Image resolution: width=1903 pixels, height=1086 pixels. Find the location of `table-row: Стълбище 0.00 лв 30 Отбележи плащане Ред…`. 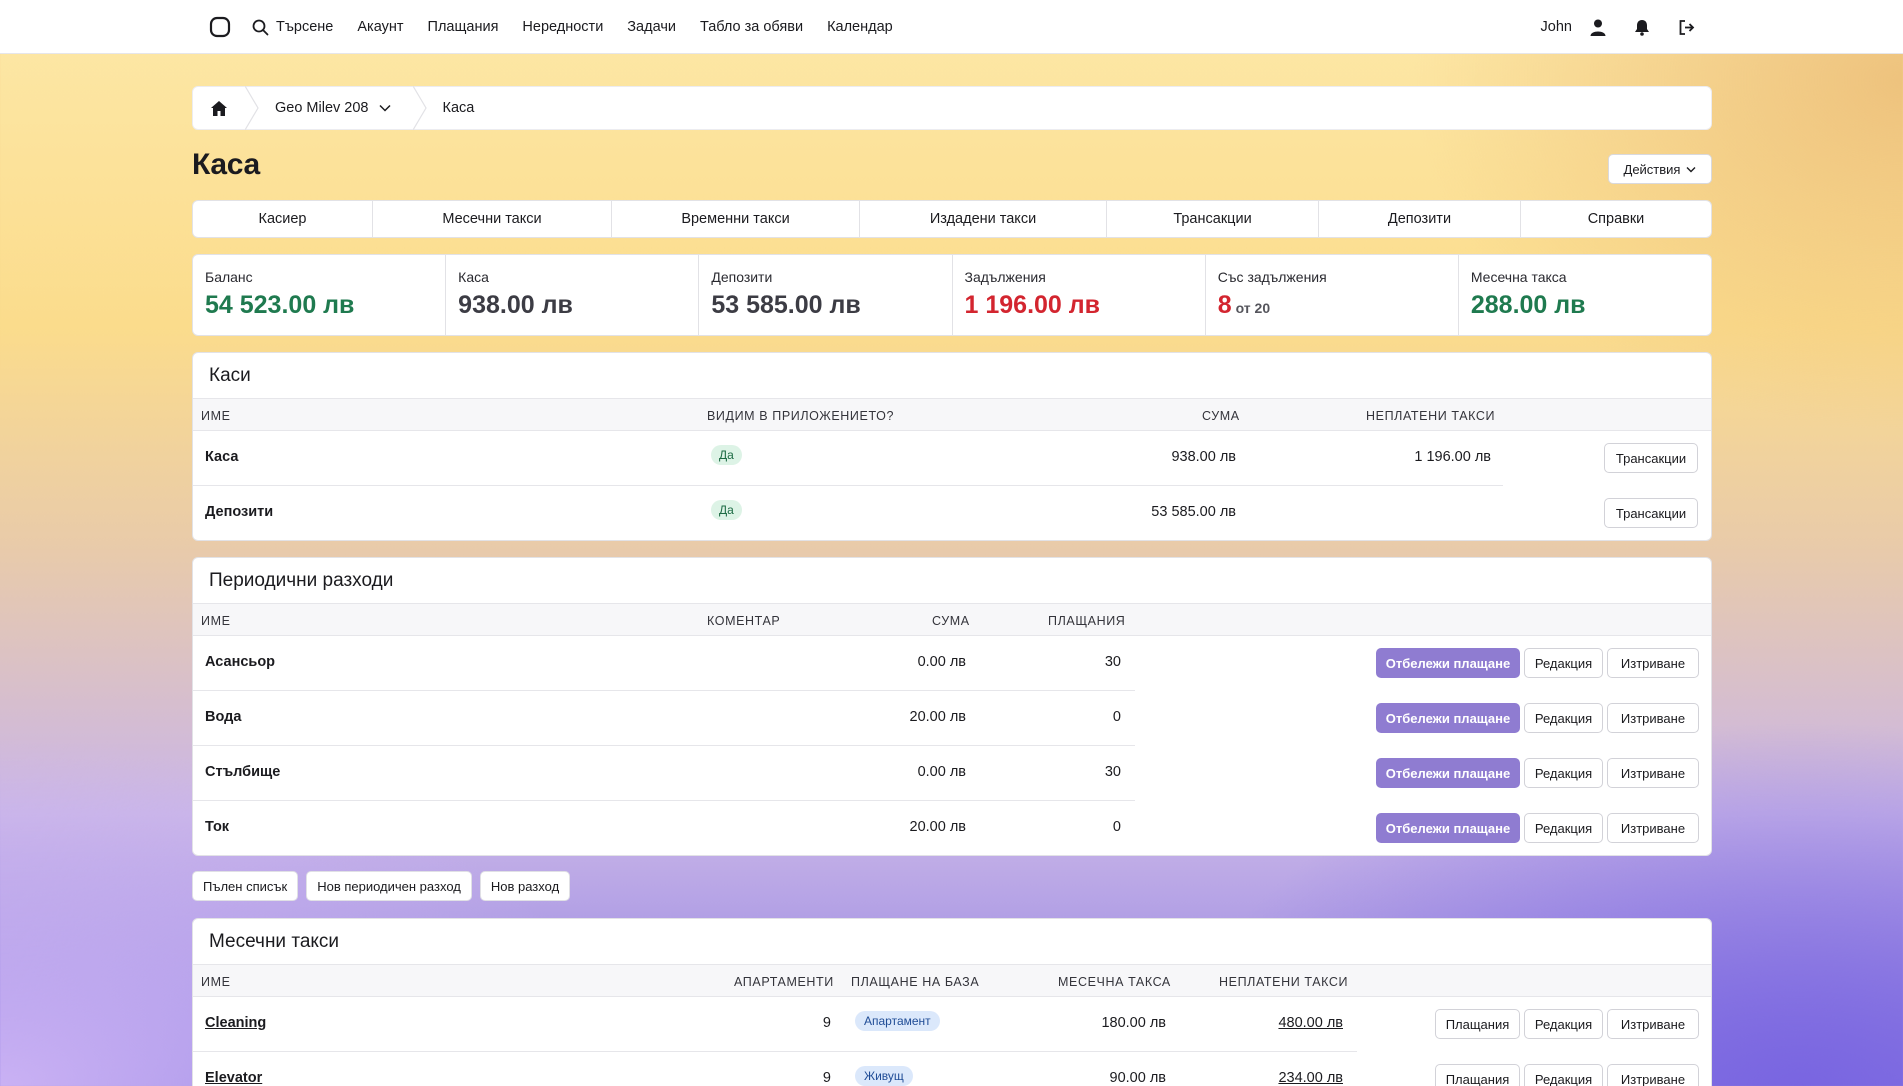

table-row: Стълбище 0.00 лв 30 Отбележи плащане Ред… is located at coordinates (952, 773).